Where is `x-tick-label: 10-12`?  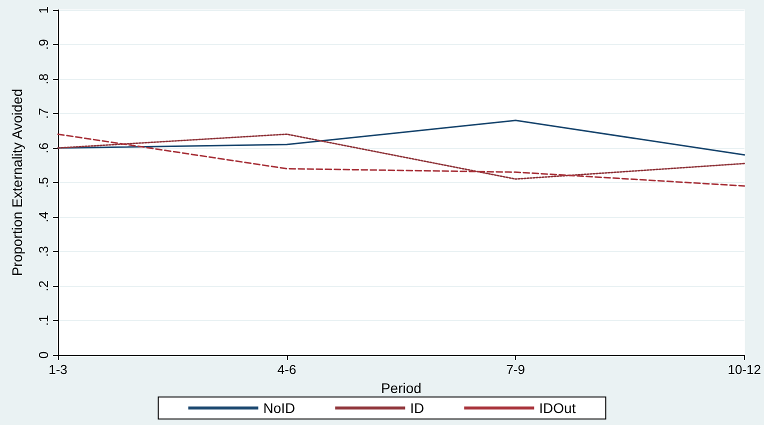
x-tick-label: 10-12 is located at coordinates (744, 369).